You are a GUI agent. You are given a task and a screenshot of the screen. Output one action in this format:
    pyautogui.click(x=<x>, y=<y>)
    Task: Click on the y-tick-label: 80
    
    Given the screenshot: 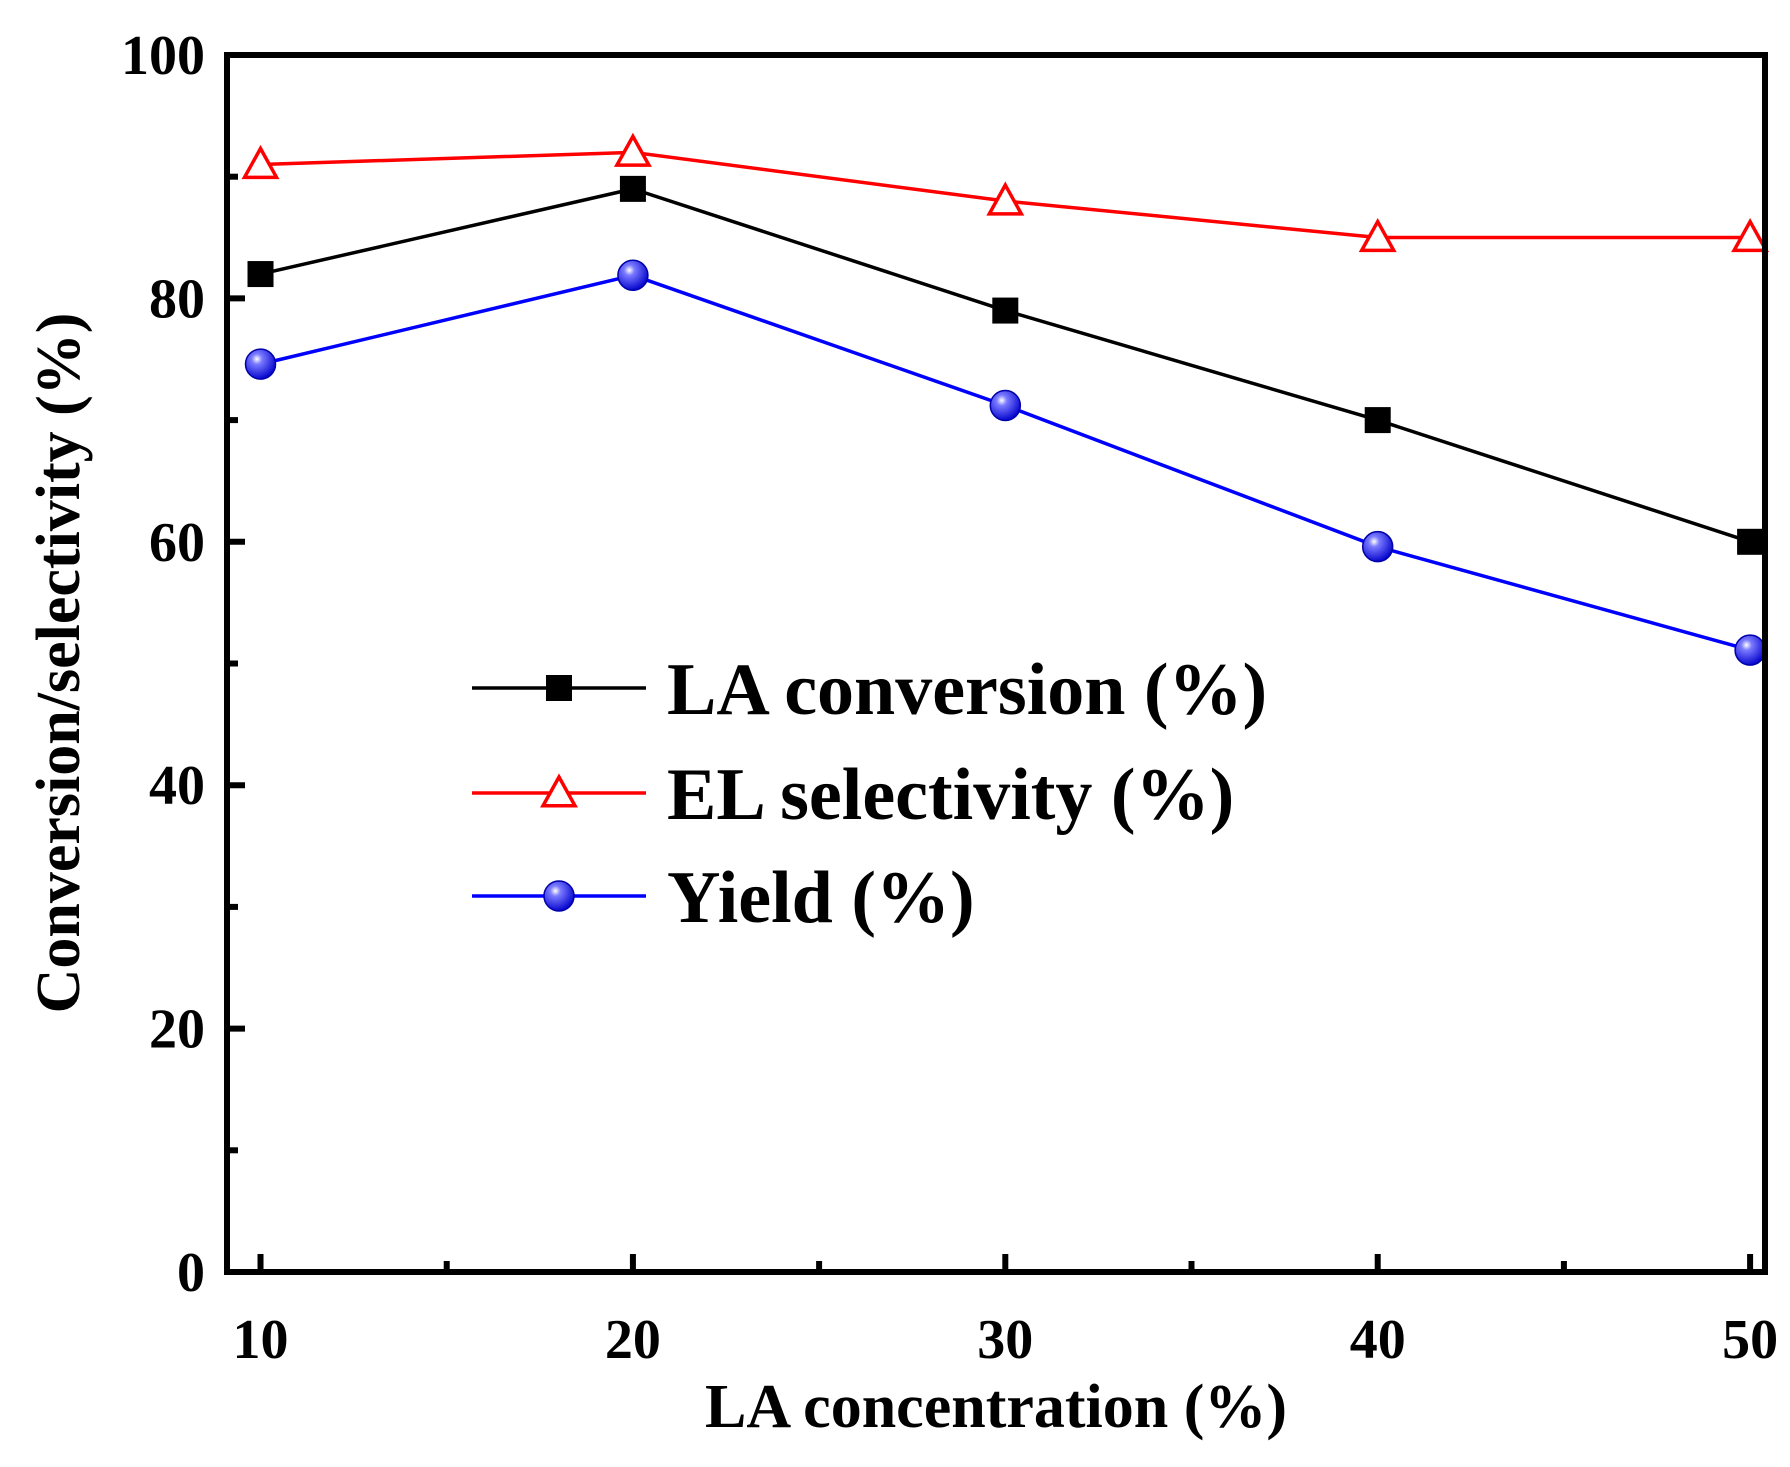 What is the action you would take?
    pyautogui.click(x=177, y=299)
    